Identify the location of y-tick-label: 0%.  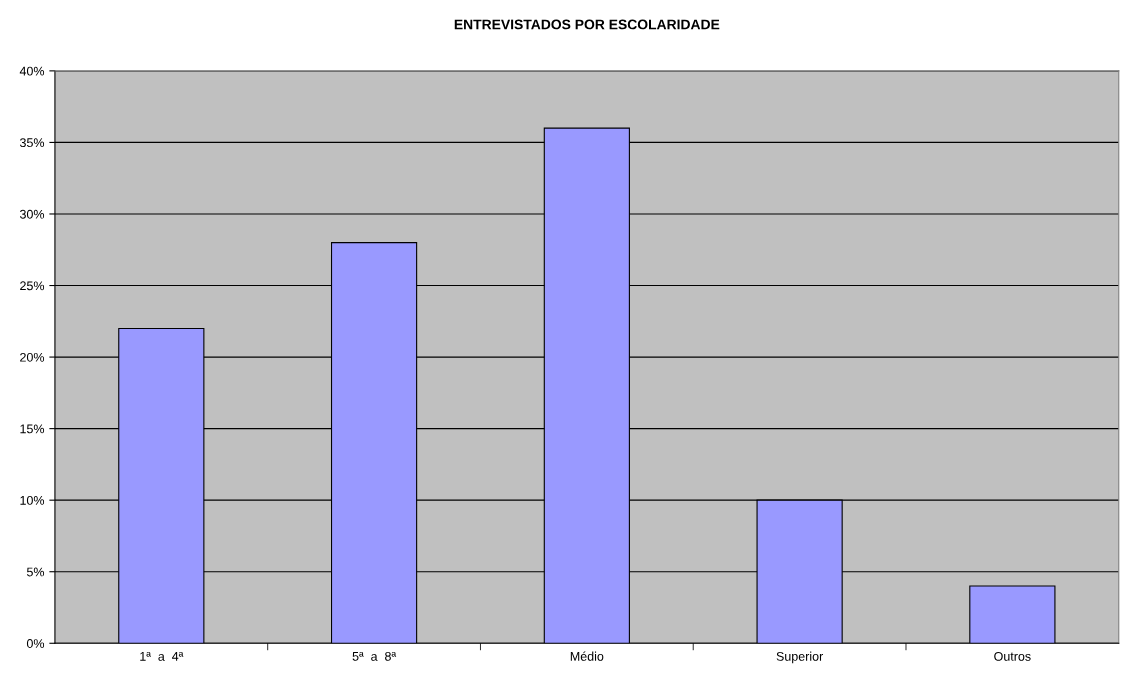
(35, 643).